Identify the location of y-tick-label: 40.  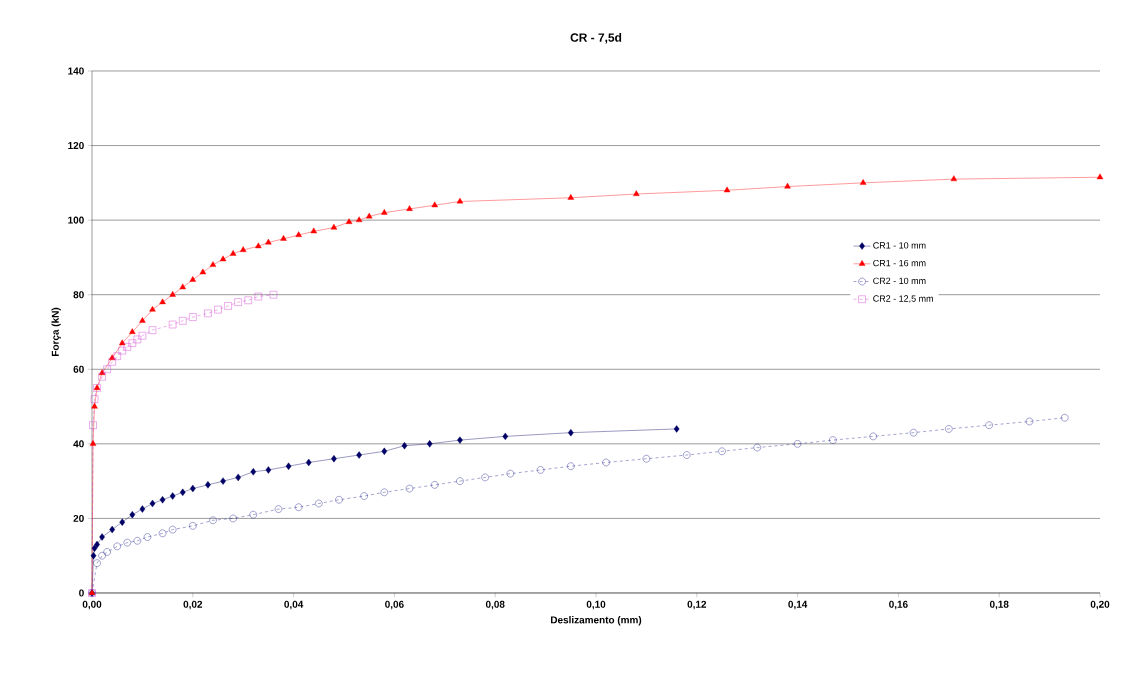
(78, 444).